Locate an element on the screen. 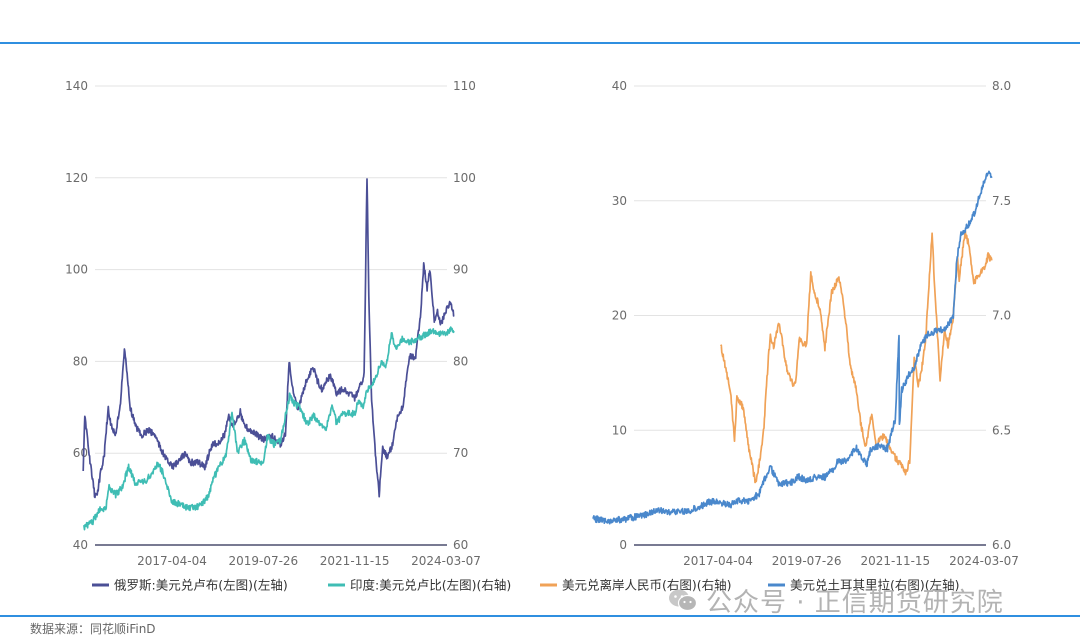 Image resolution: width=1080 pixels, height=641 pixels. y-right-tick-label: 8.0 is located at coordinates (1001, 86).